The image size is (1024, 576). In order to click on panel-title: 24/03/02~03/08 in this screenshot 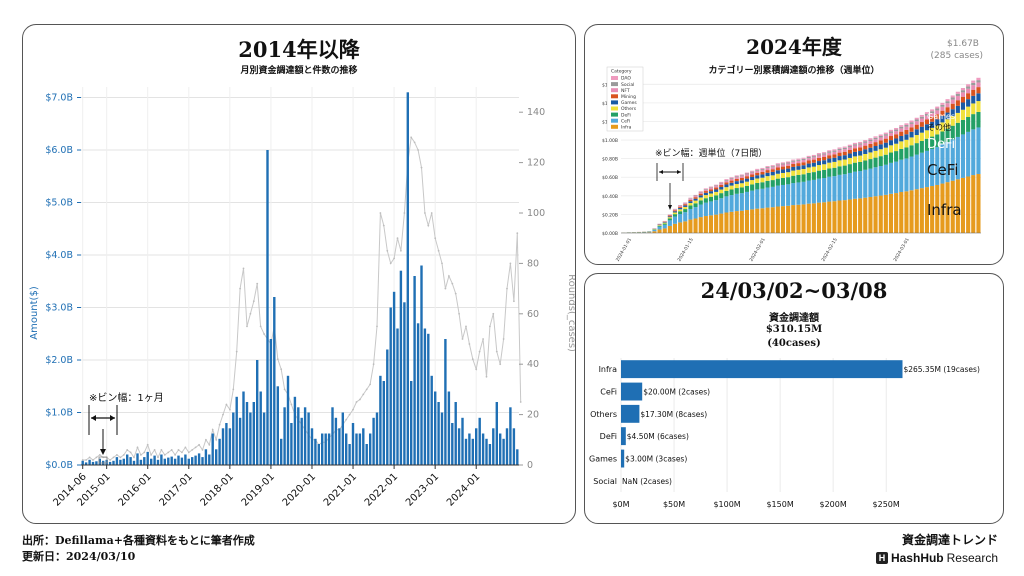, I will do `click(794, 290)`.